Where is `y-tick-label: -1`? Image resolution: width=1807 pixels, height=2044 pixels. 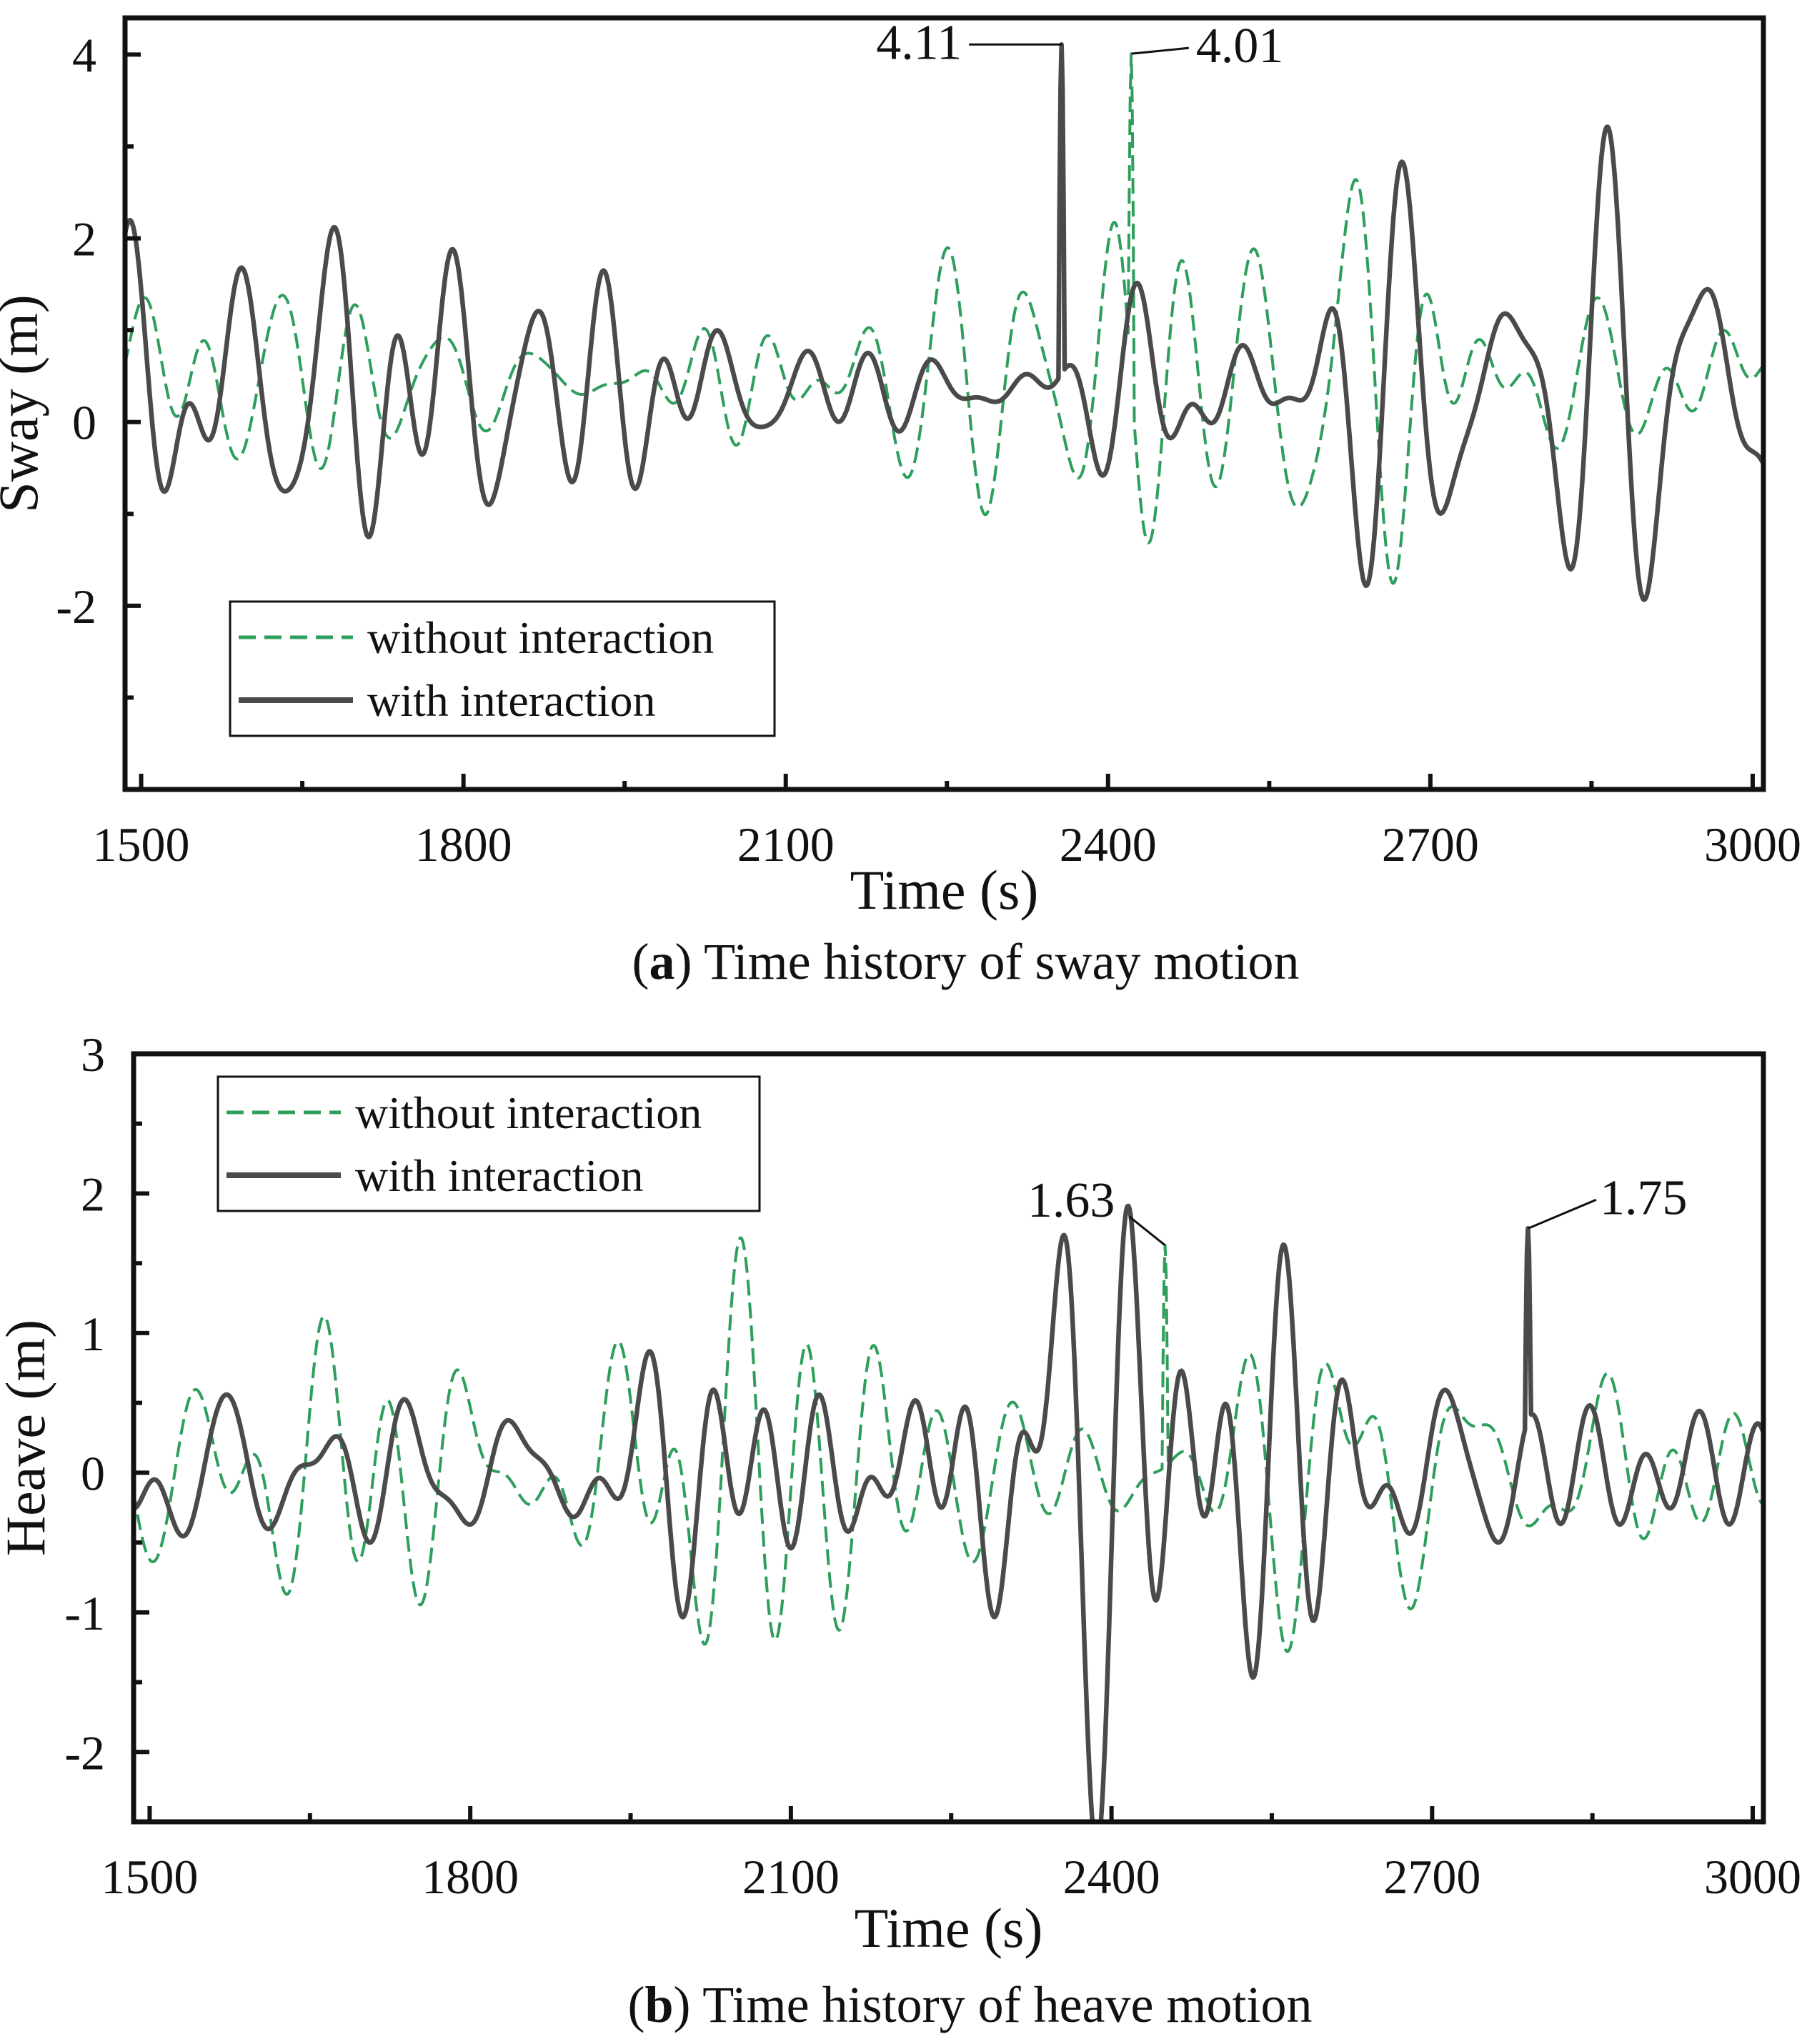 y-tick-label: -1 is located at coordinates (84, 1613).